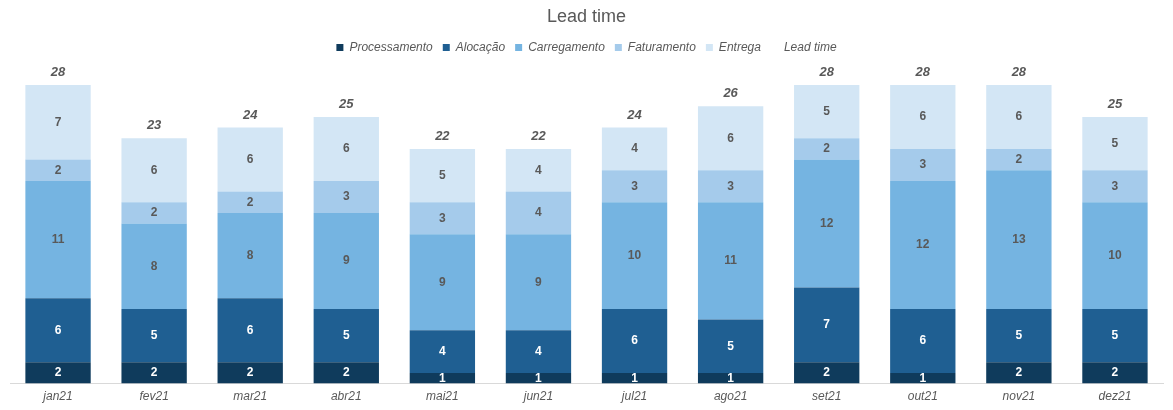 This screenshot has height=410, width=1173. What do you see at coordinates (154, 125) in the screenshot?
I see `total-label: 23` at bounding box center [154, 125].